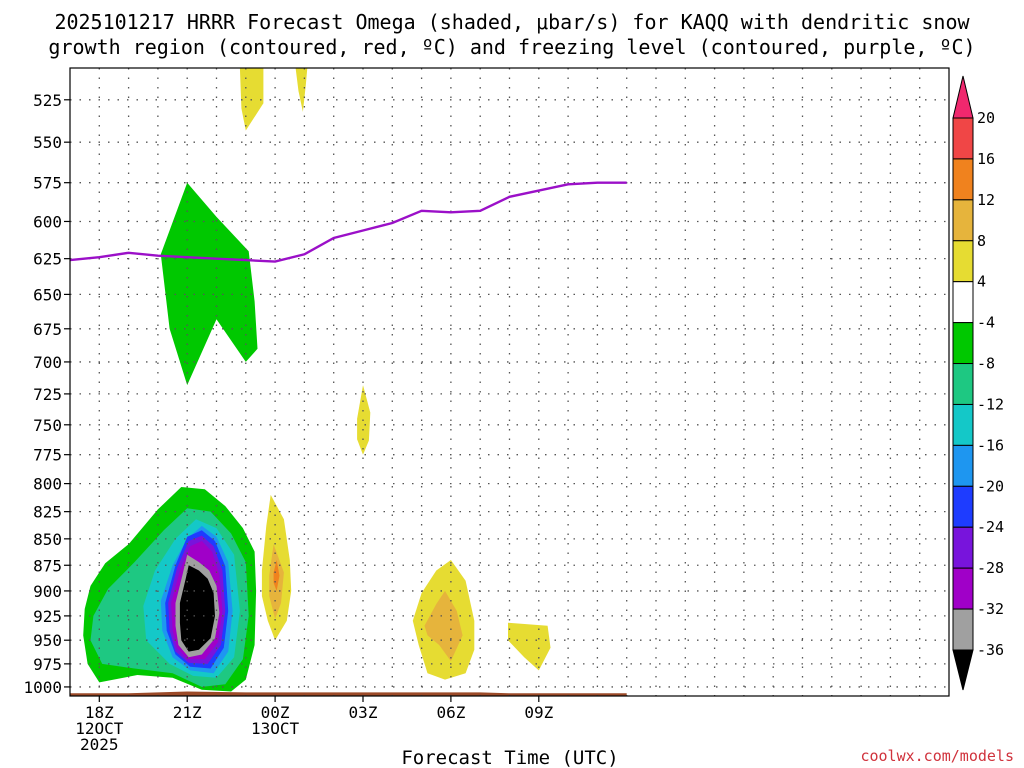 The width and height of the screenshot is (1024, 768). Describe the element at coordinates (99, 744) in the screenshot. I see `x-tick-label-0-2: 2025` at that location.